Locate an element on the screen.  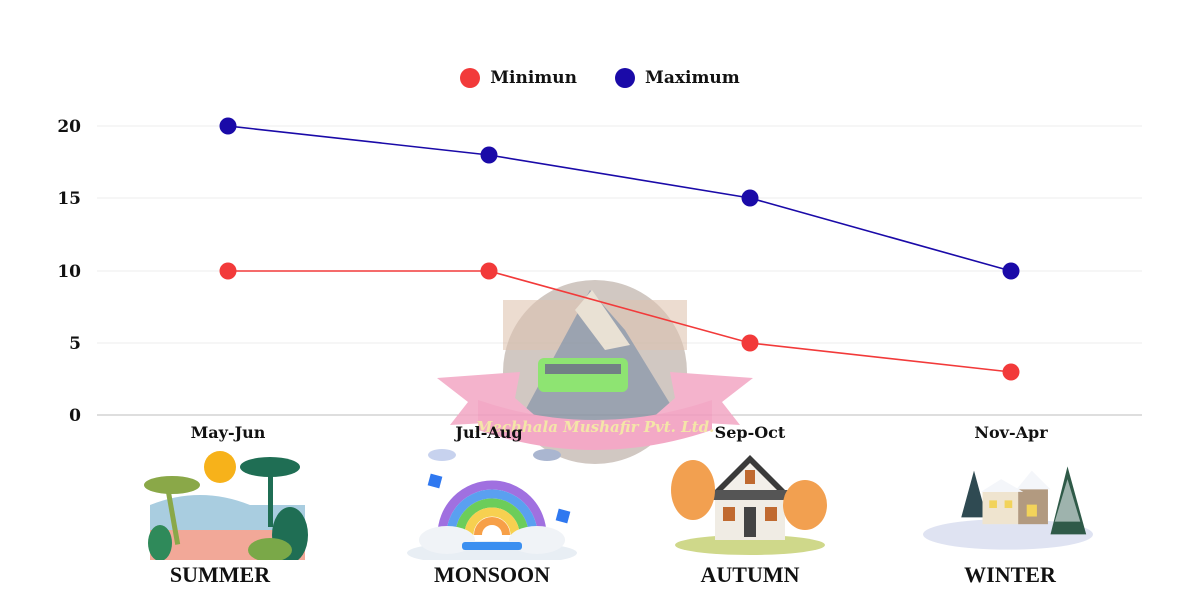
legend-item-minimum: Minimun is located at coordinates (518, 78).